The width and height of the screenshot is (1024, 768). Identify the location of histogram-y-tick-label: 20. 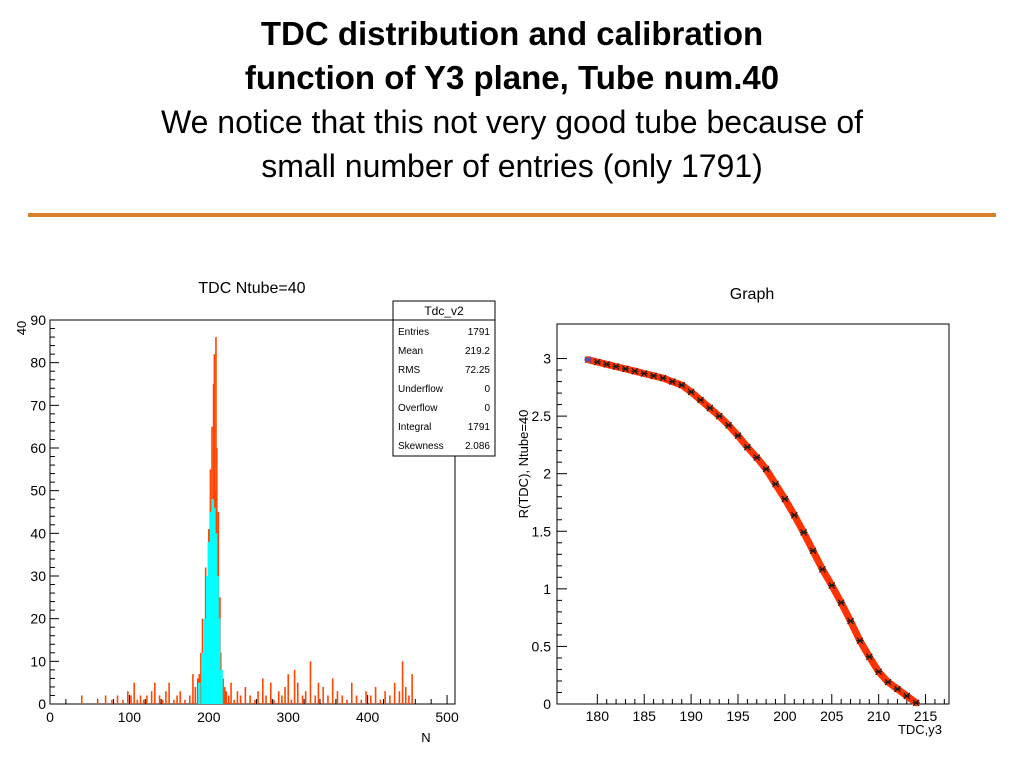
(38, 619).